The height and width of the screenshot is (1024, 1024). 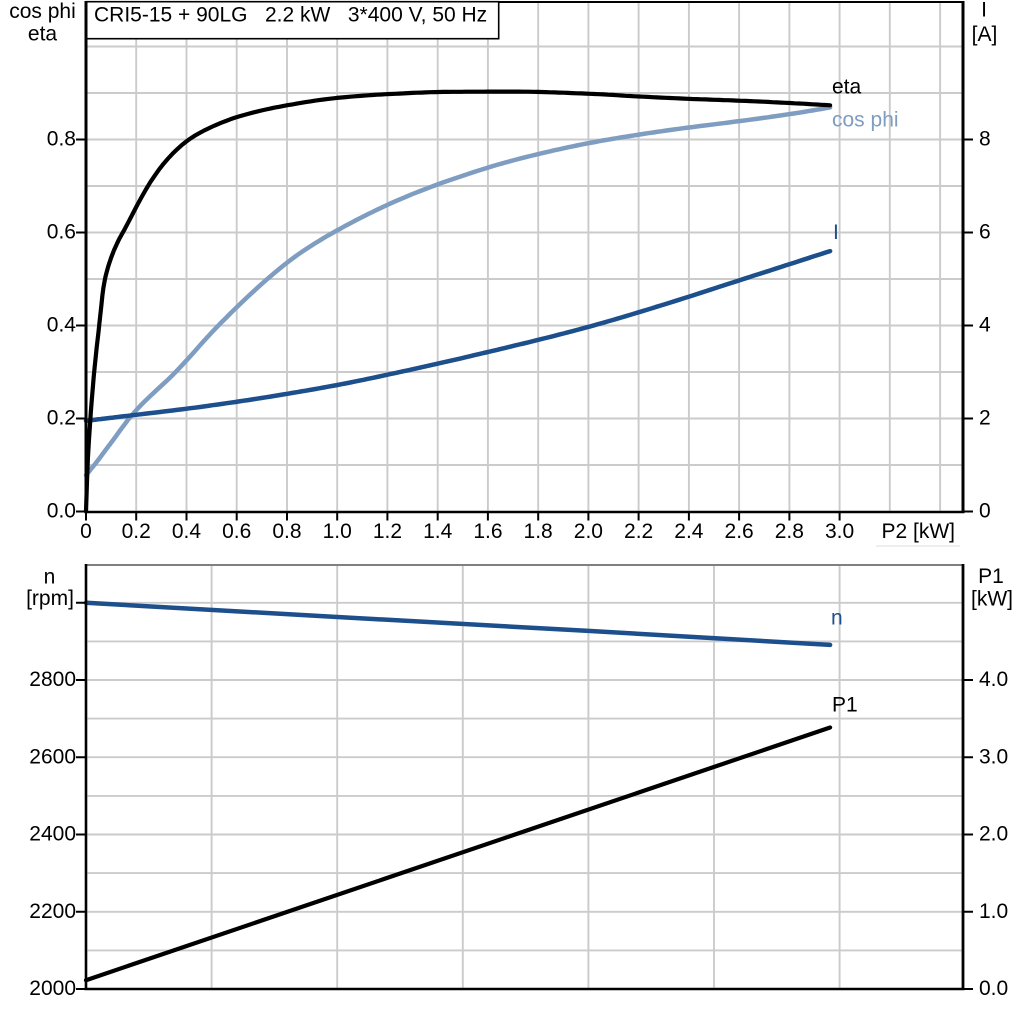 What do you see at coordinates (52, 911) in the screenshot?
I see `svg-text: 2200` at bounding box center [52, 911].